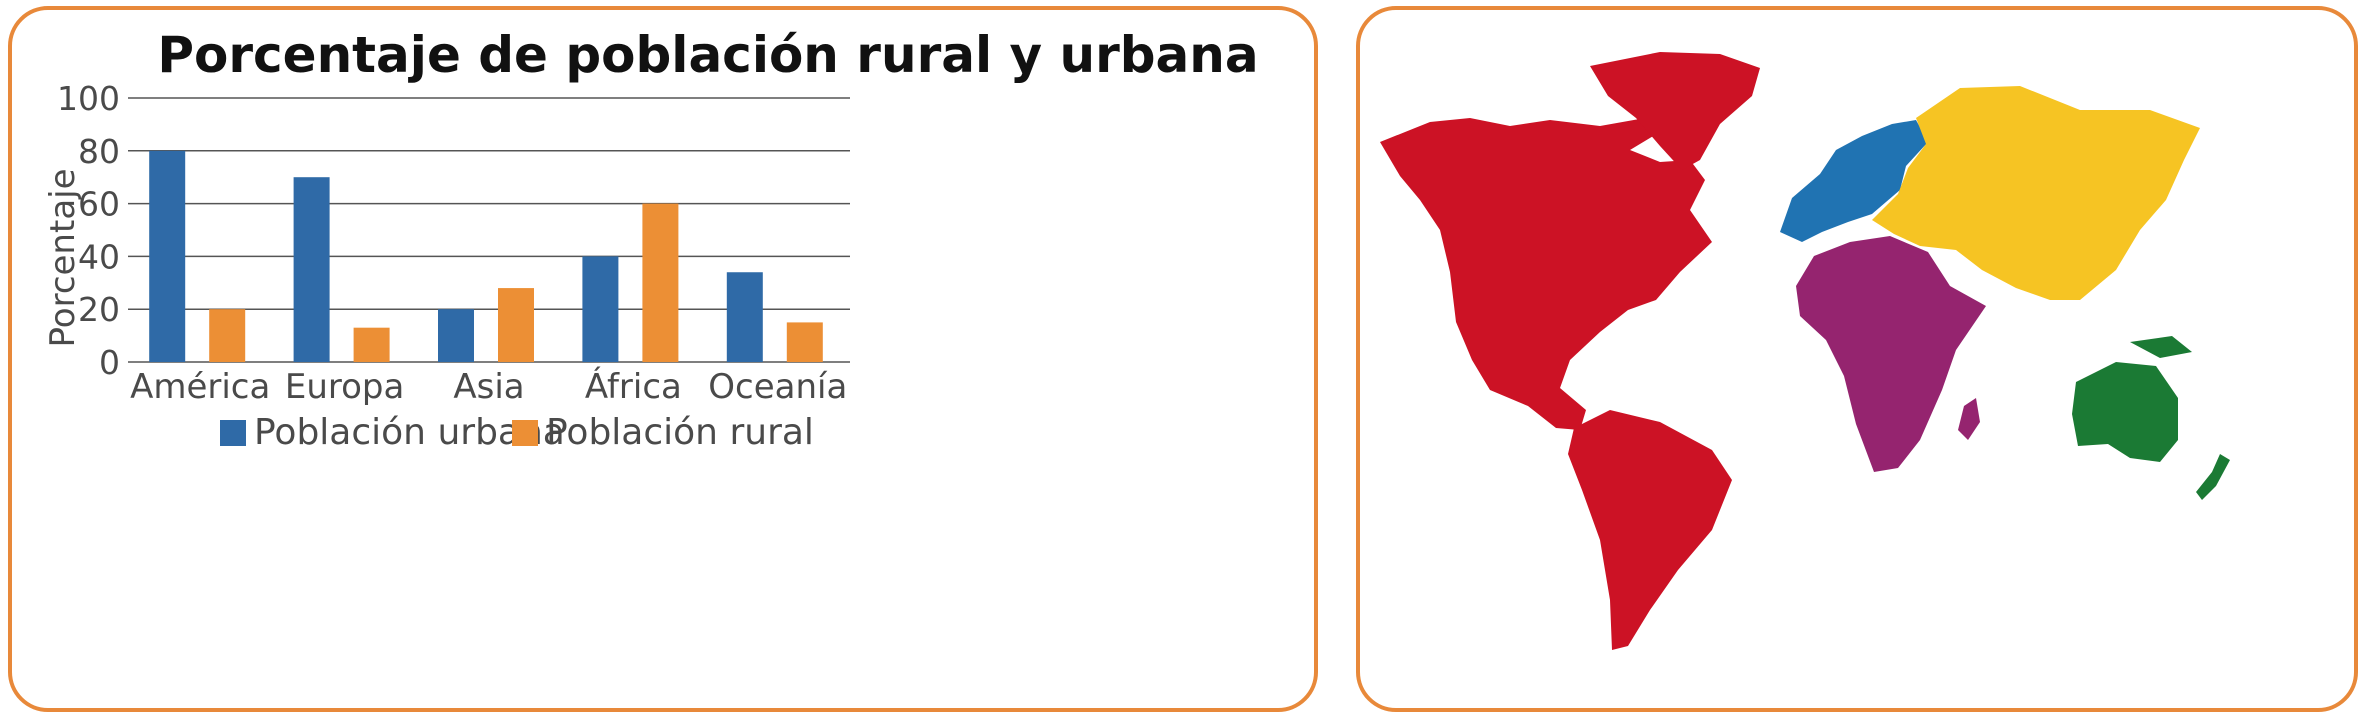 This screenshot has height=722, width=2366. I want to click on y-tick-label: 40, so click(99, 256).